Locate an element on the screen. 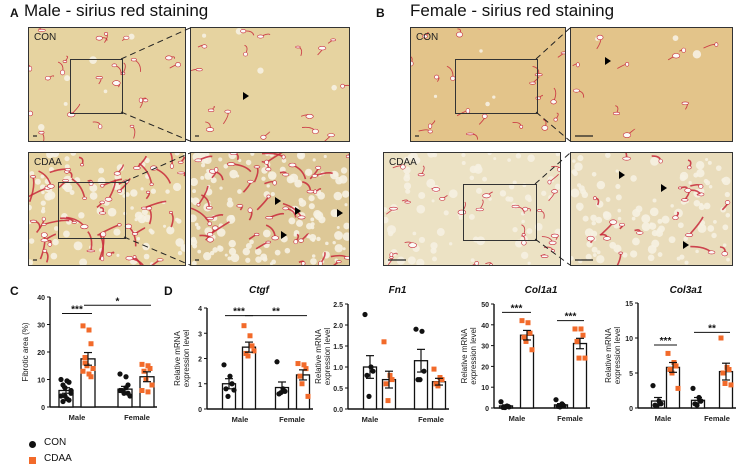  y-axis-label: Fibrotic area (%) is located at coordinates (25, 351).